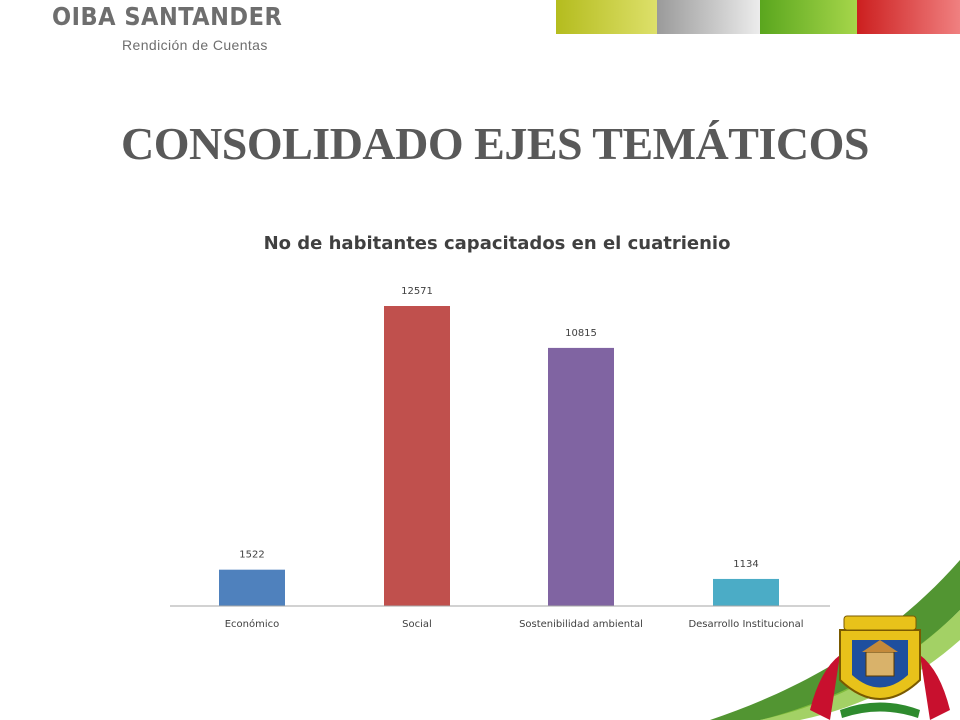 The image size is (960, 720). Describe the element at coordinates (252, 624) in the screenshot. I see `category-label-1: Económico` at that location.